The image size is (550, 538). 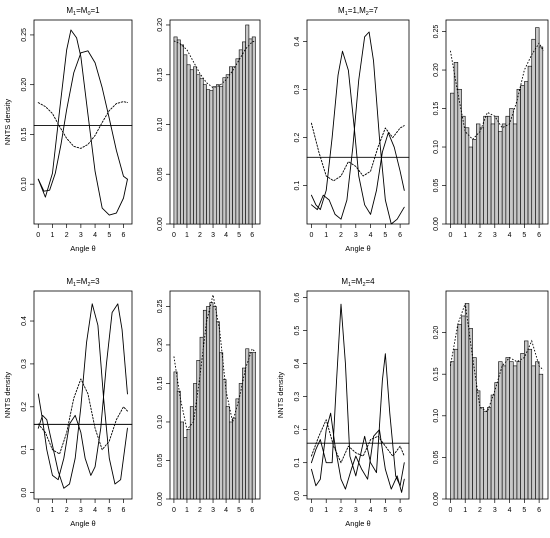 I want to click on title-text: =M, so click(x=82, y=10).